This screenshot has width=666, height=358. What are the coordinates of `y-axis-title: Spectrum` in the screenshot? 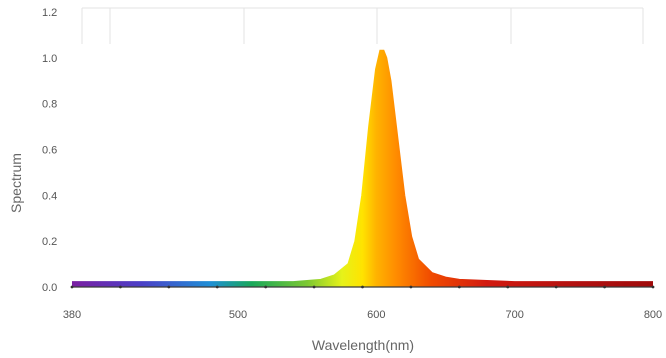 It's located at (16, 183).